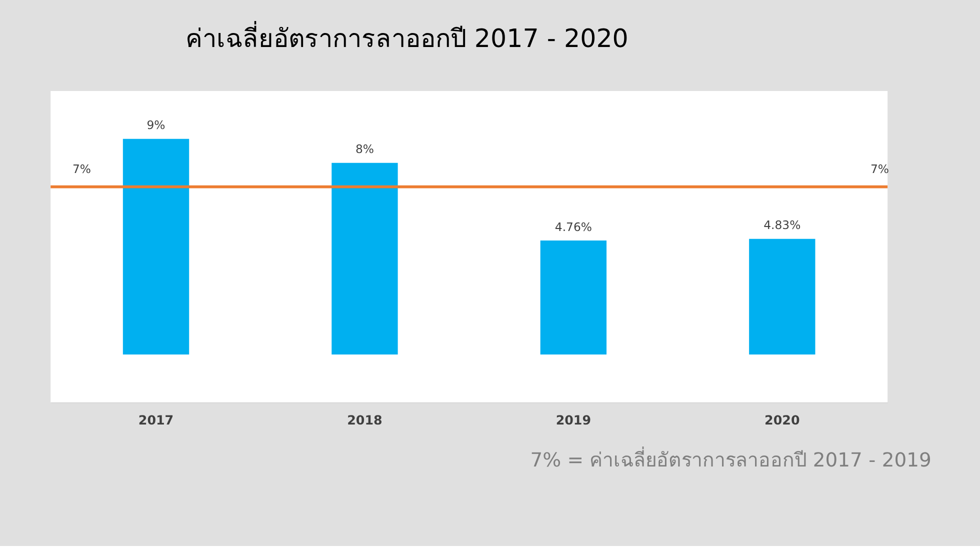  I want to click on data-label: 8%, so click(364, 149).